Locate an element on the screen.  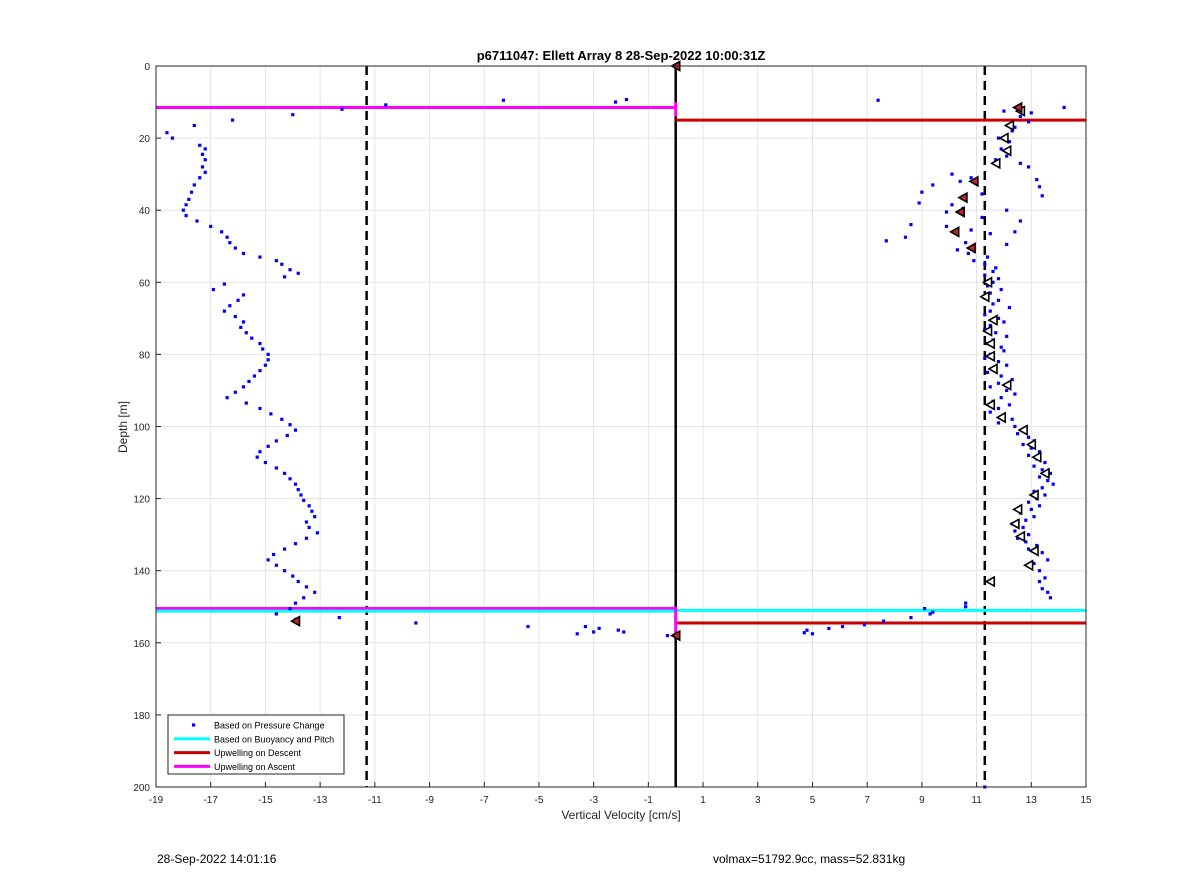
legend-label: Based on Buoyancy and Pitch is located at coordinates (274, 739).